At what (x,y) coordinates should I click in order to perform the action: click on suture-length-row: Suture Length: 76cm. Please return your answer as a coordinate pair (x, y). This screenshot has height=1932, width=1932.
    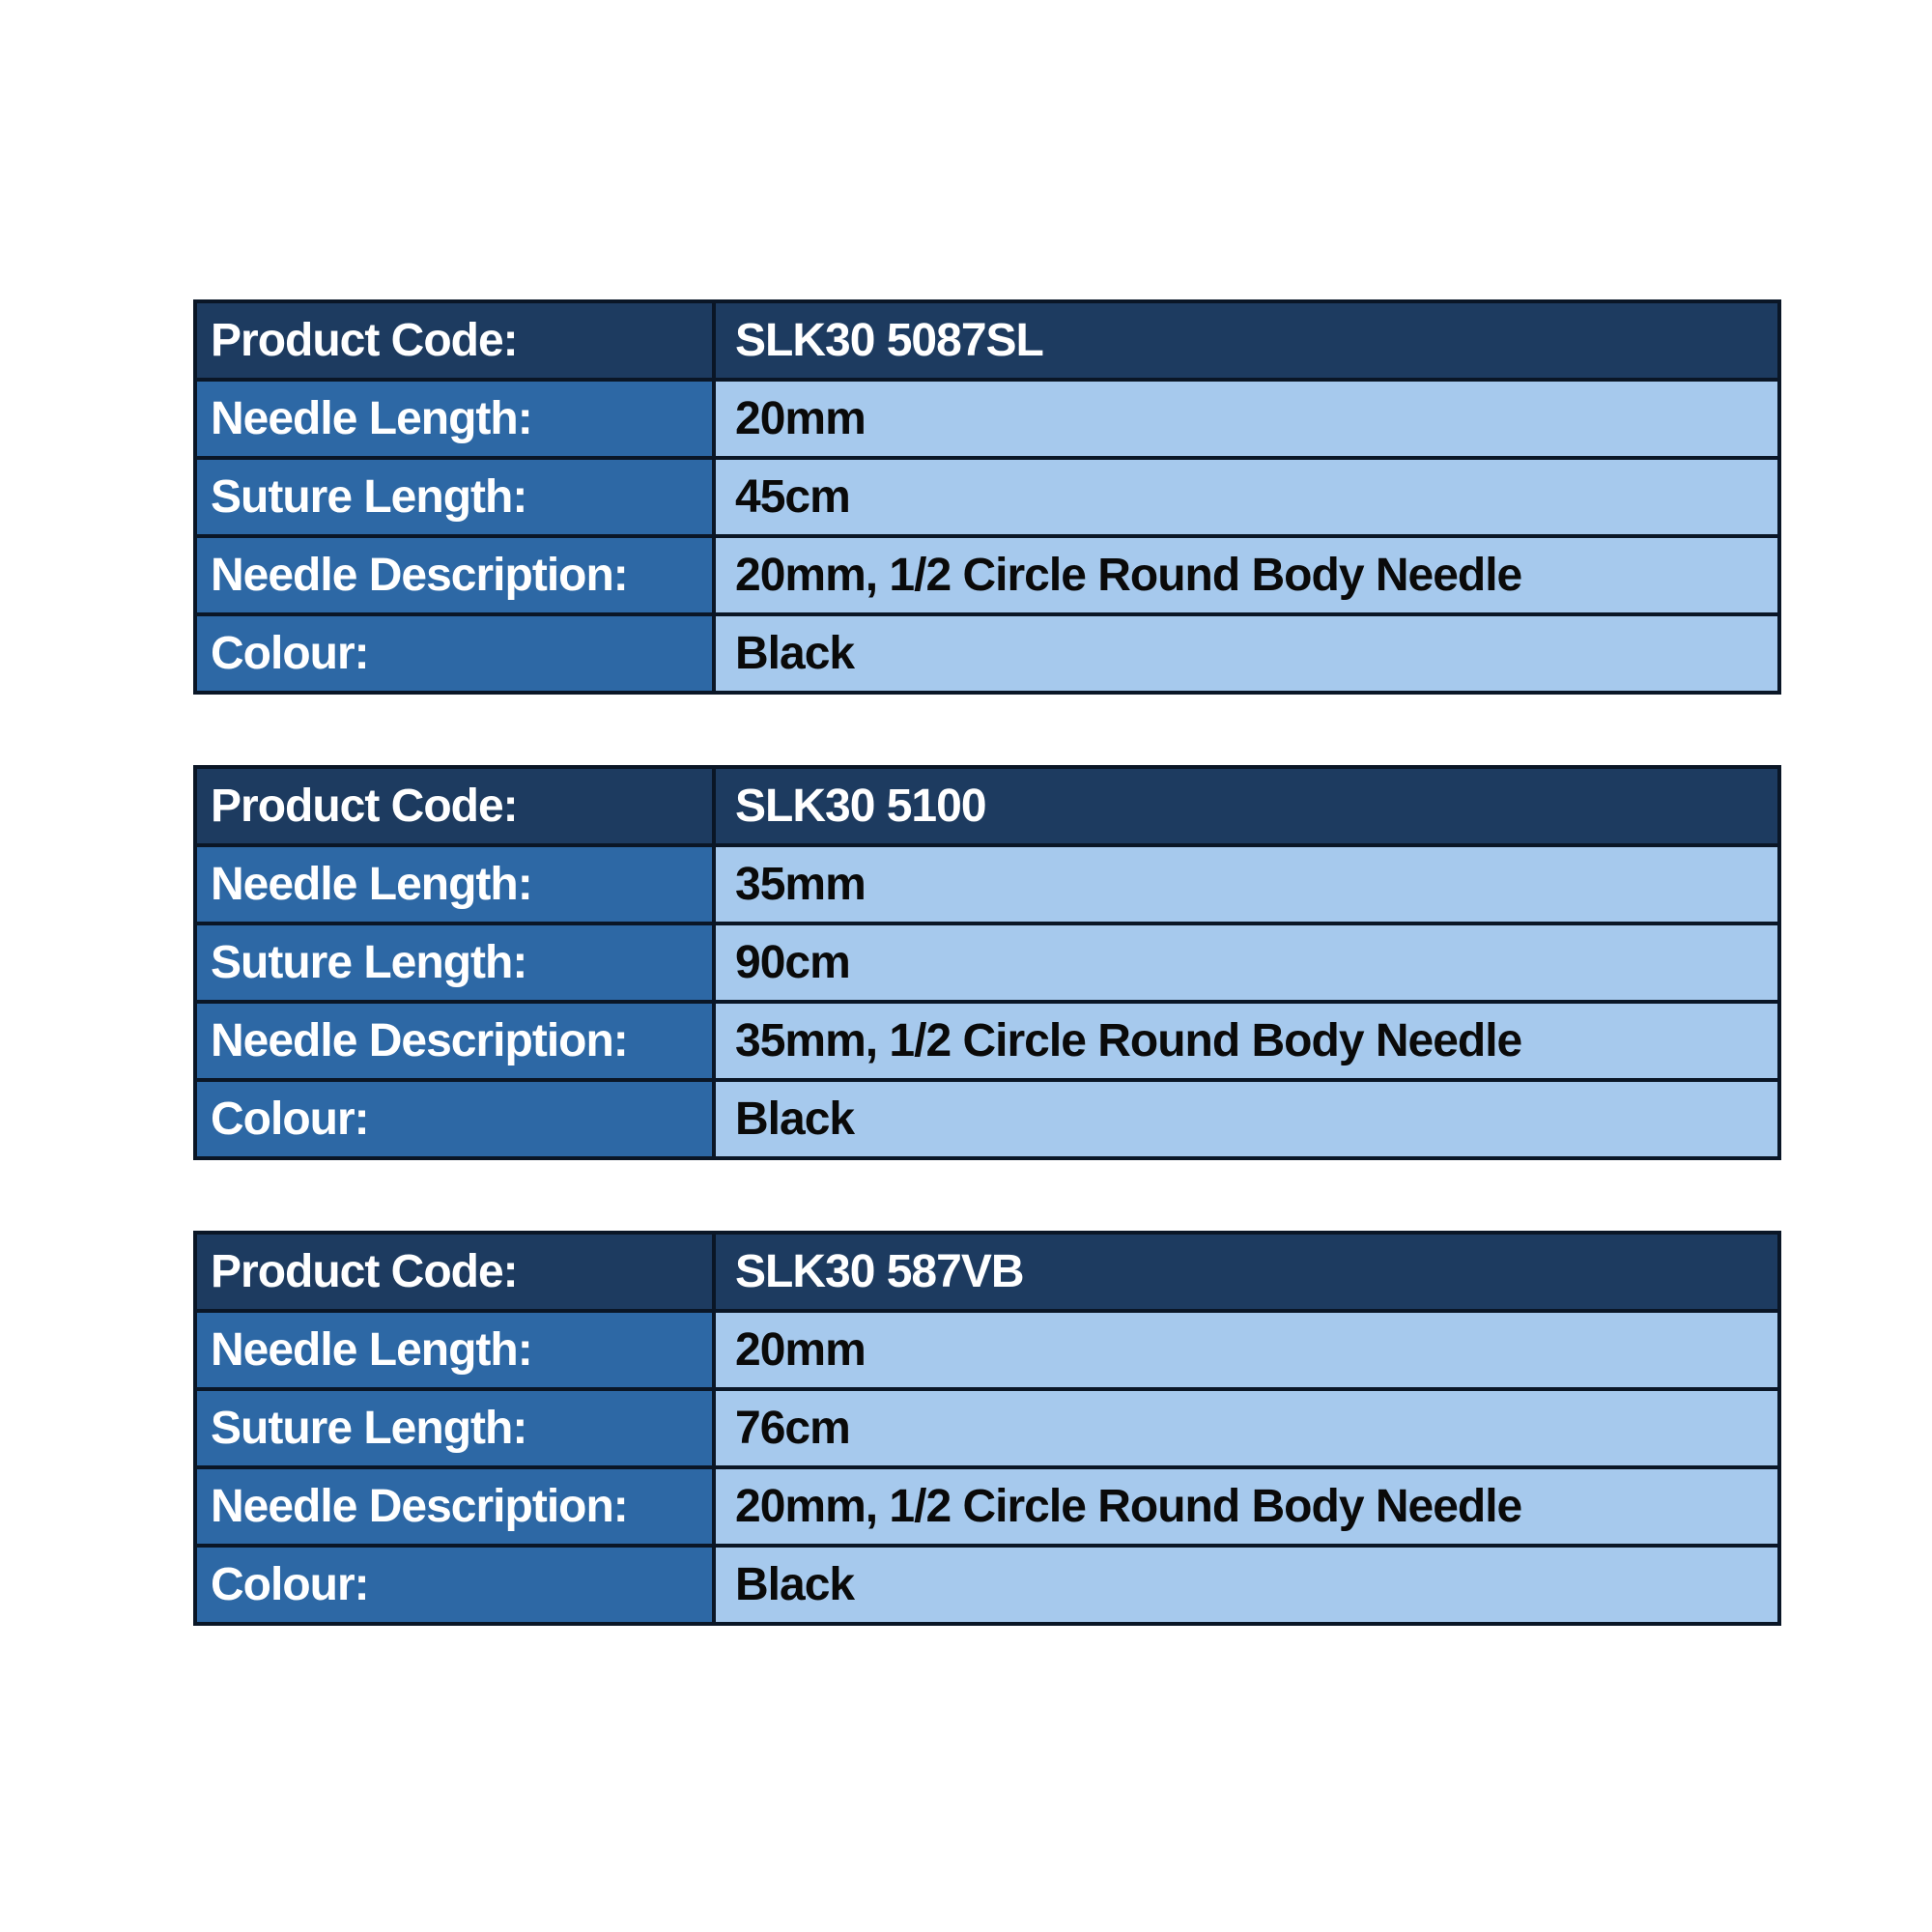
    Looking at the image, I should click on (987, 1428).